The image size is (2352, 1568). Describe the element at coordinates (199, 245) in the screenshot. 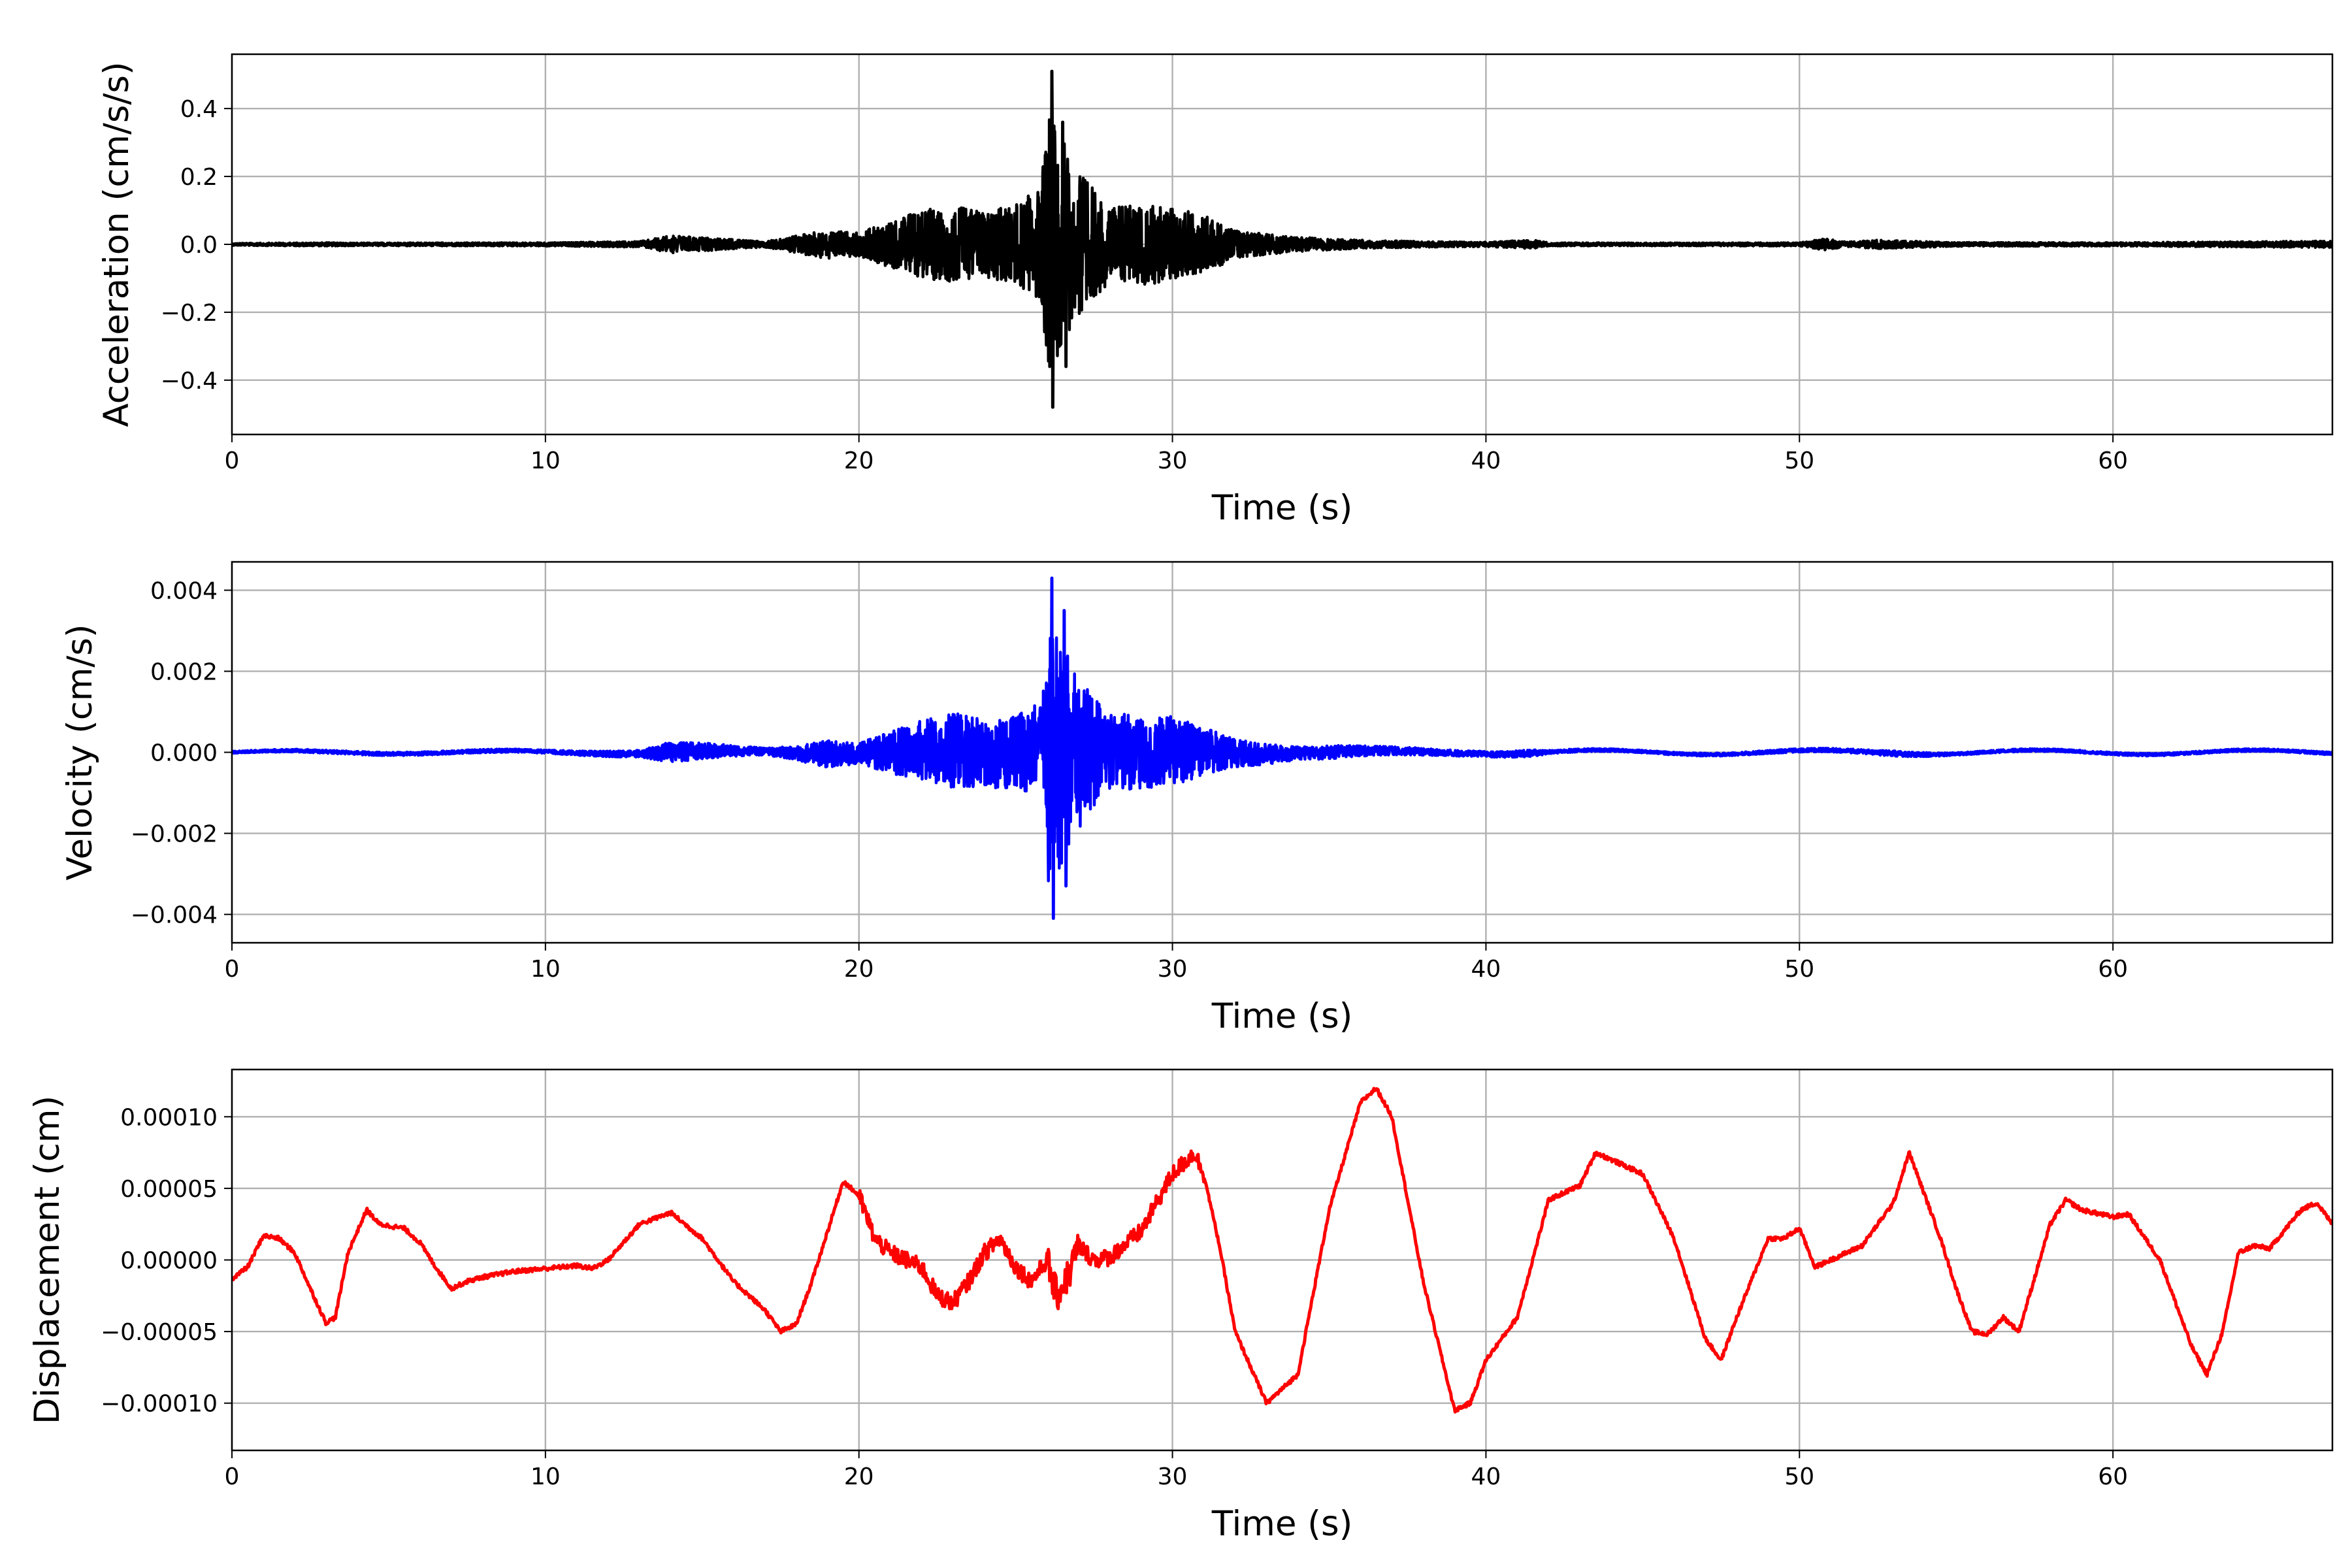

I see `acceleration-y-tick-label: 0.0` at that location.